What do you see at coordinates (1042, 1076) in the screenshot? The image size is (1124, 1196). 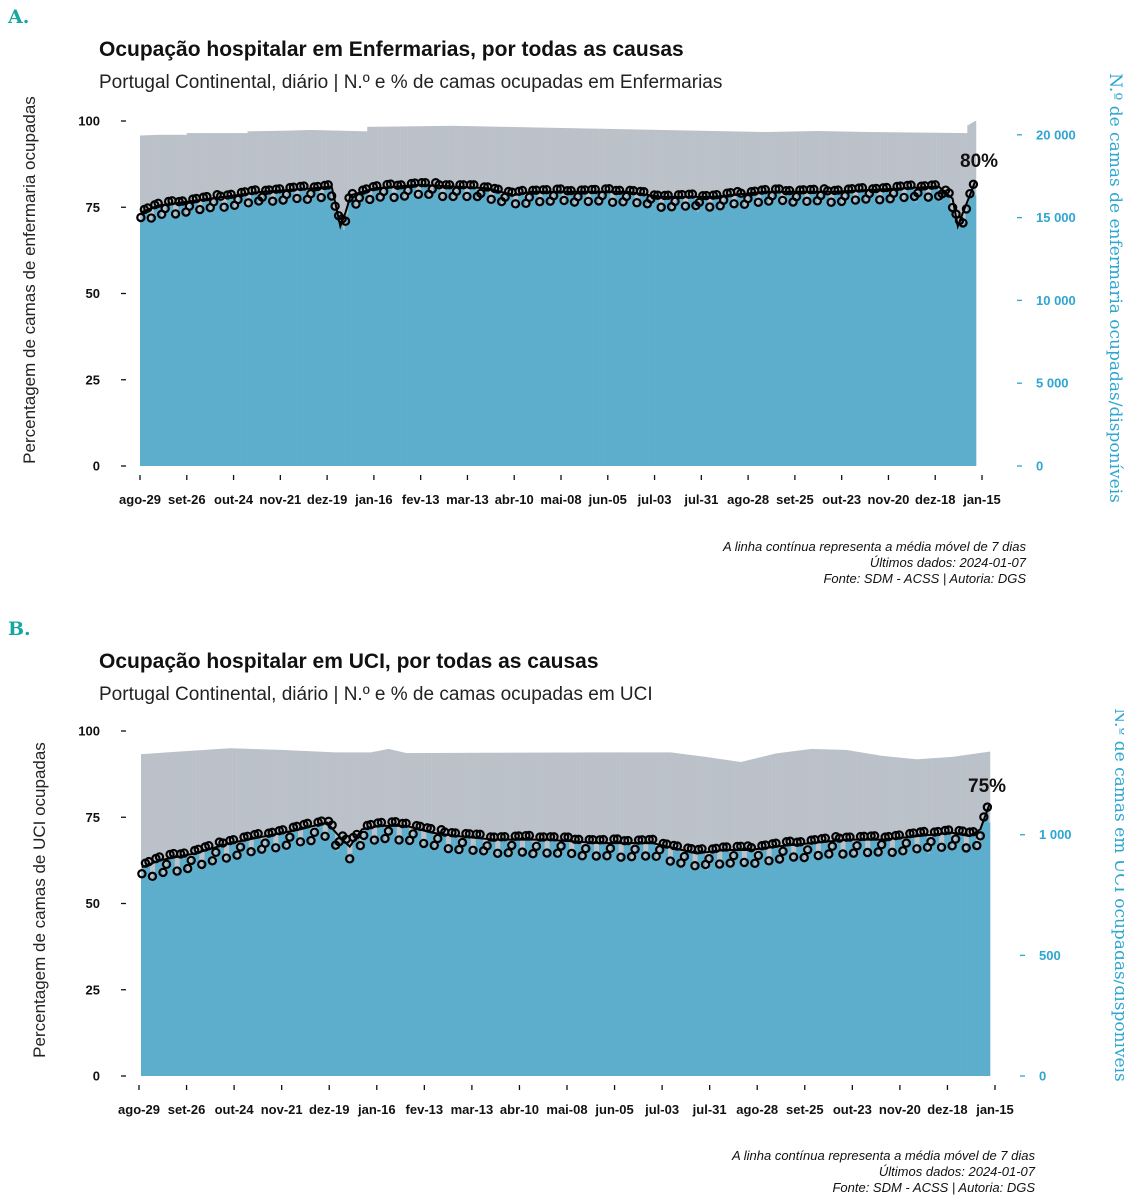 I see `y2-tick-label: 0` at bounding box center [1042, 1076].